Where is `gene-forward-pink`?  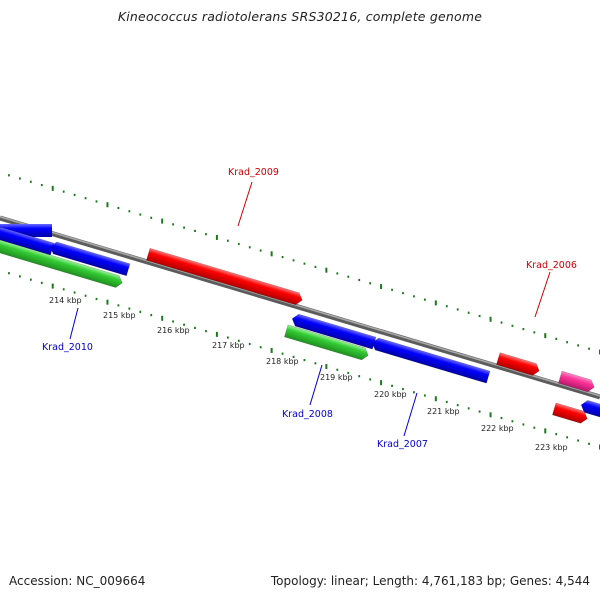 gene-forward-pink is located at coordinates (576, 381).